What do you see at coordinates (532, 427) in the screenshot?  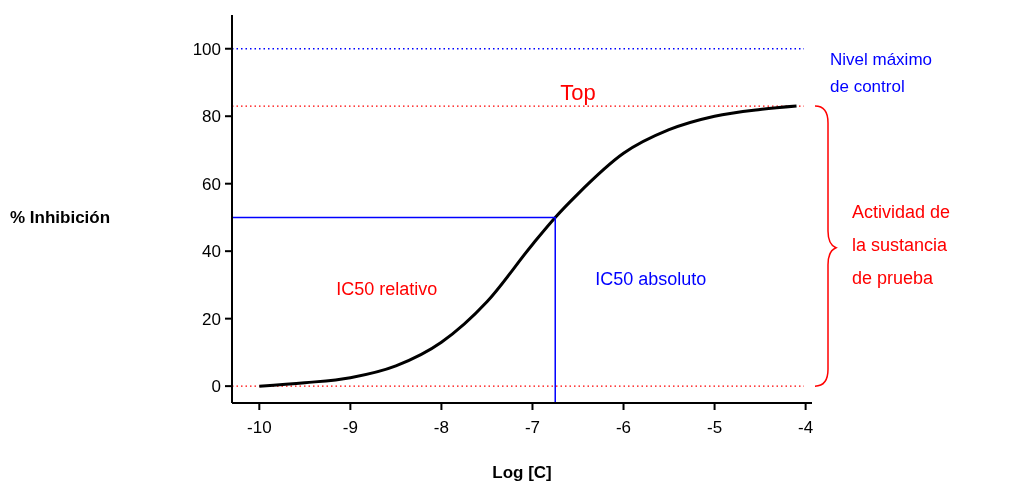 I see `x-tick-label: -7` at bounding box center [532, 427].